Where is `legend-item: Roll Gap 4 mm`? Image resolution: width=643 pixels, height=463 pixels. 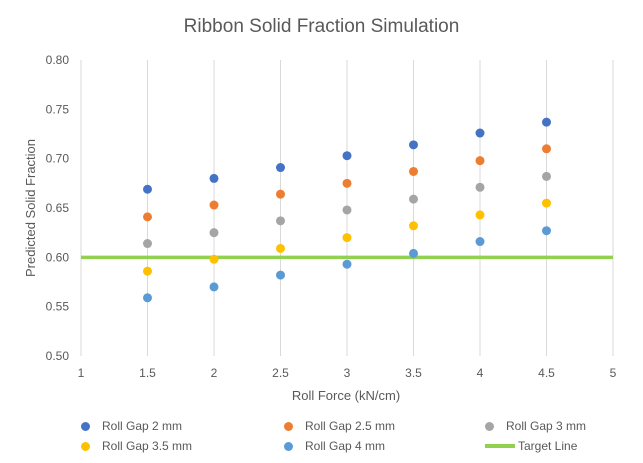 legend-item: Roll Gap 4 mm is located at coordinates (334, 446).